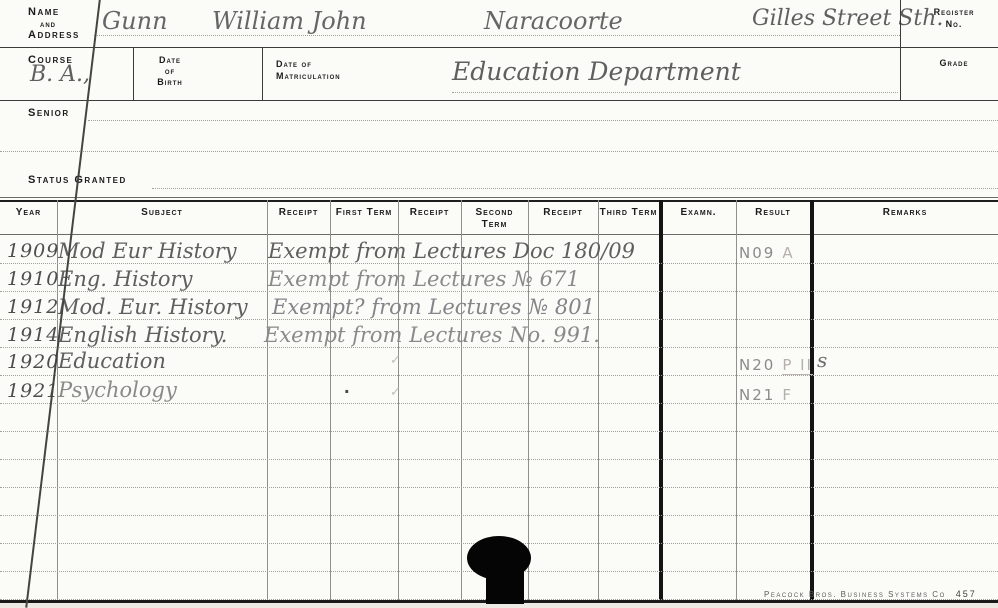  What do you see at coordinates (133, 74) in the screenshot?
I see `course-birth-divider` at bounding box center [133, 74].